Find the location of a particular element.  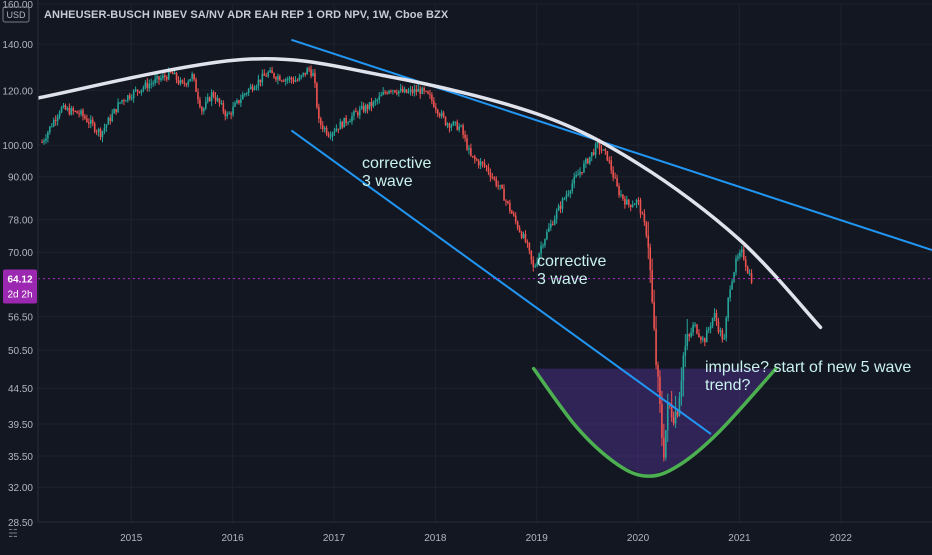

cup-arc is located at coordinates (654, 422).